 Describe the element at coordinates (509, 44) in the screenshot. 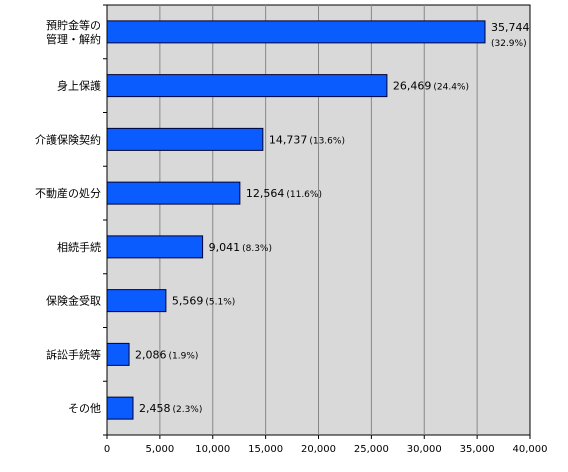

I see `data-label-percent: (32.9%)` at that location.